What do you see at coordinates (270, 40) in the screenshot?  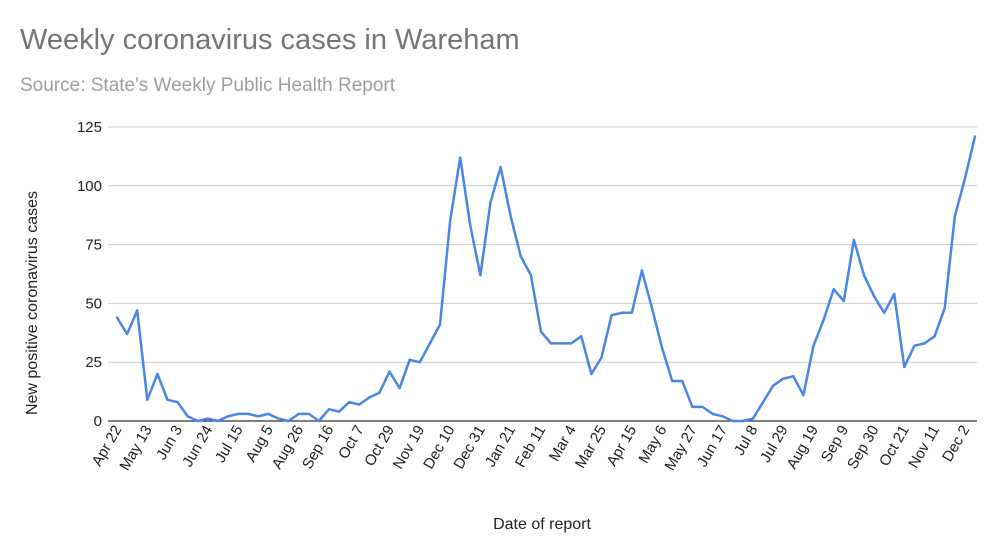 I see `chart-title: Weekly coronavirus cases in Wareham` at bounding box center [270, 40].